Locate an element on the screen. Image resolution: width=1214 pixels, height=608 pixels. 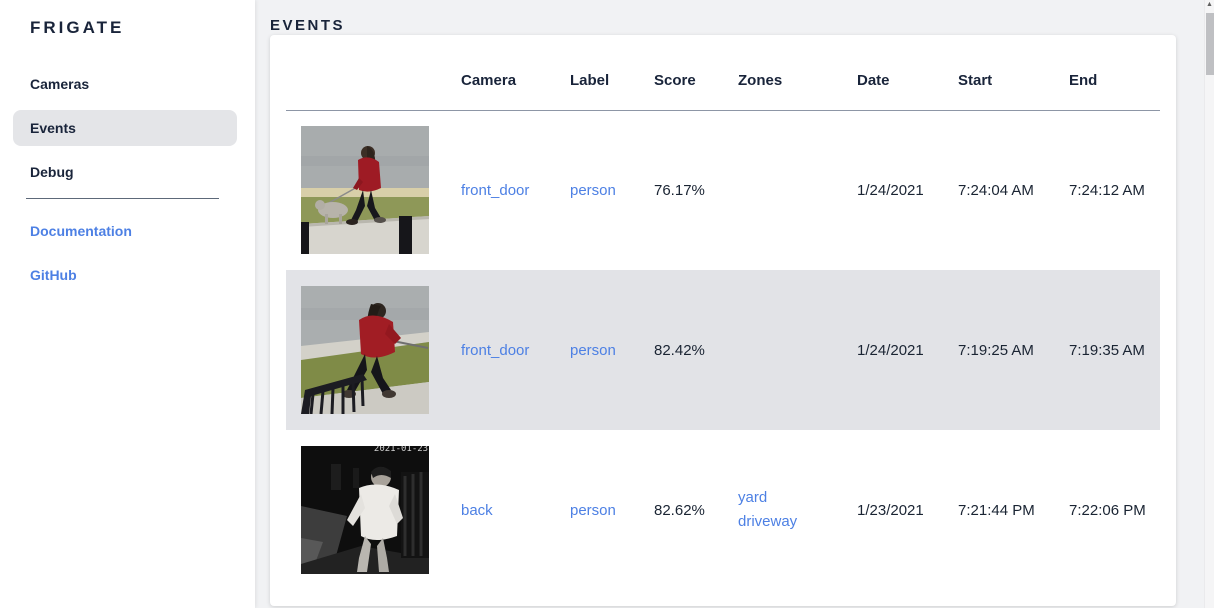
score-value: 82.62% is located at coordinates (679, 510).